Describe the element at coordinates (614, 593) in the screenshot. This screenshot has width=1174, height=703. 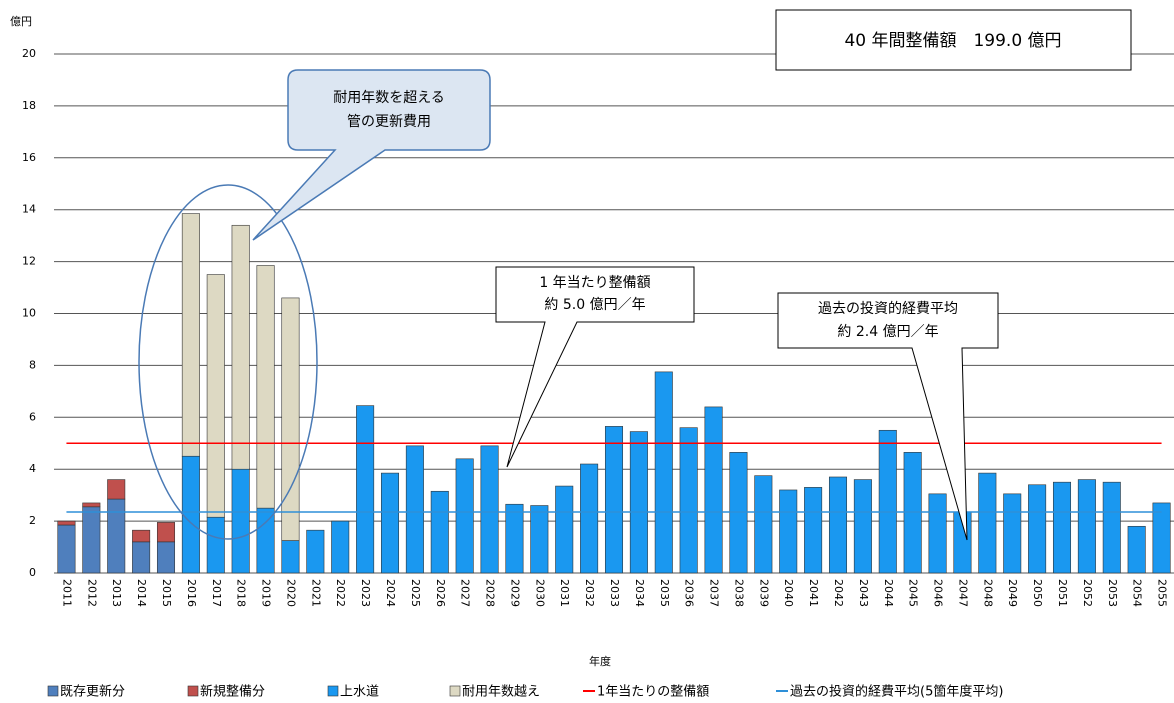
I see `x-tick-label: 2033` at that location.